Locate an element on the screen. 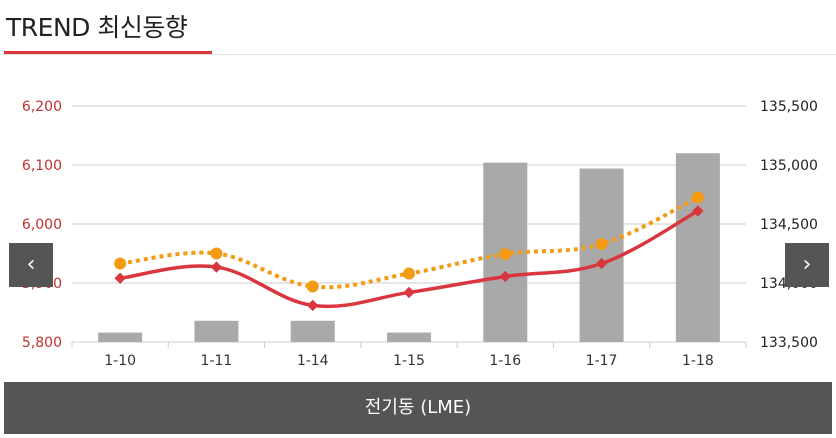 This screenshot has width=836, height=438. left-axis-tick-label: 6,000 is located at coordinates (42, 225).